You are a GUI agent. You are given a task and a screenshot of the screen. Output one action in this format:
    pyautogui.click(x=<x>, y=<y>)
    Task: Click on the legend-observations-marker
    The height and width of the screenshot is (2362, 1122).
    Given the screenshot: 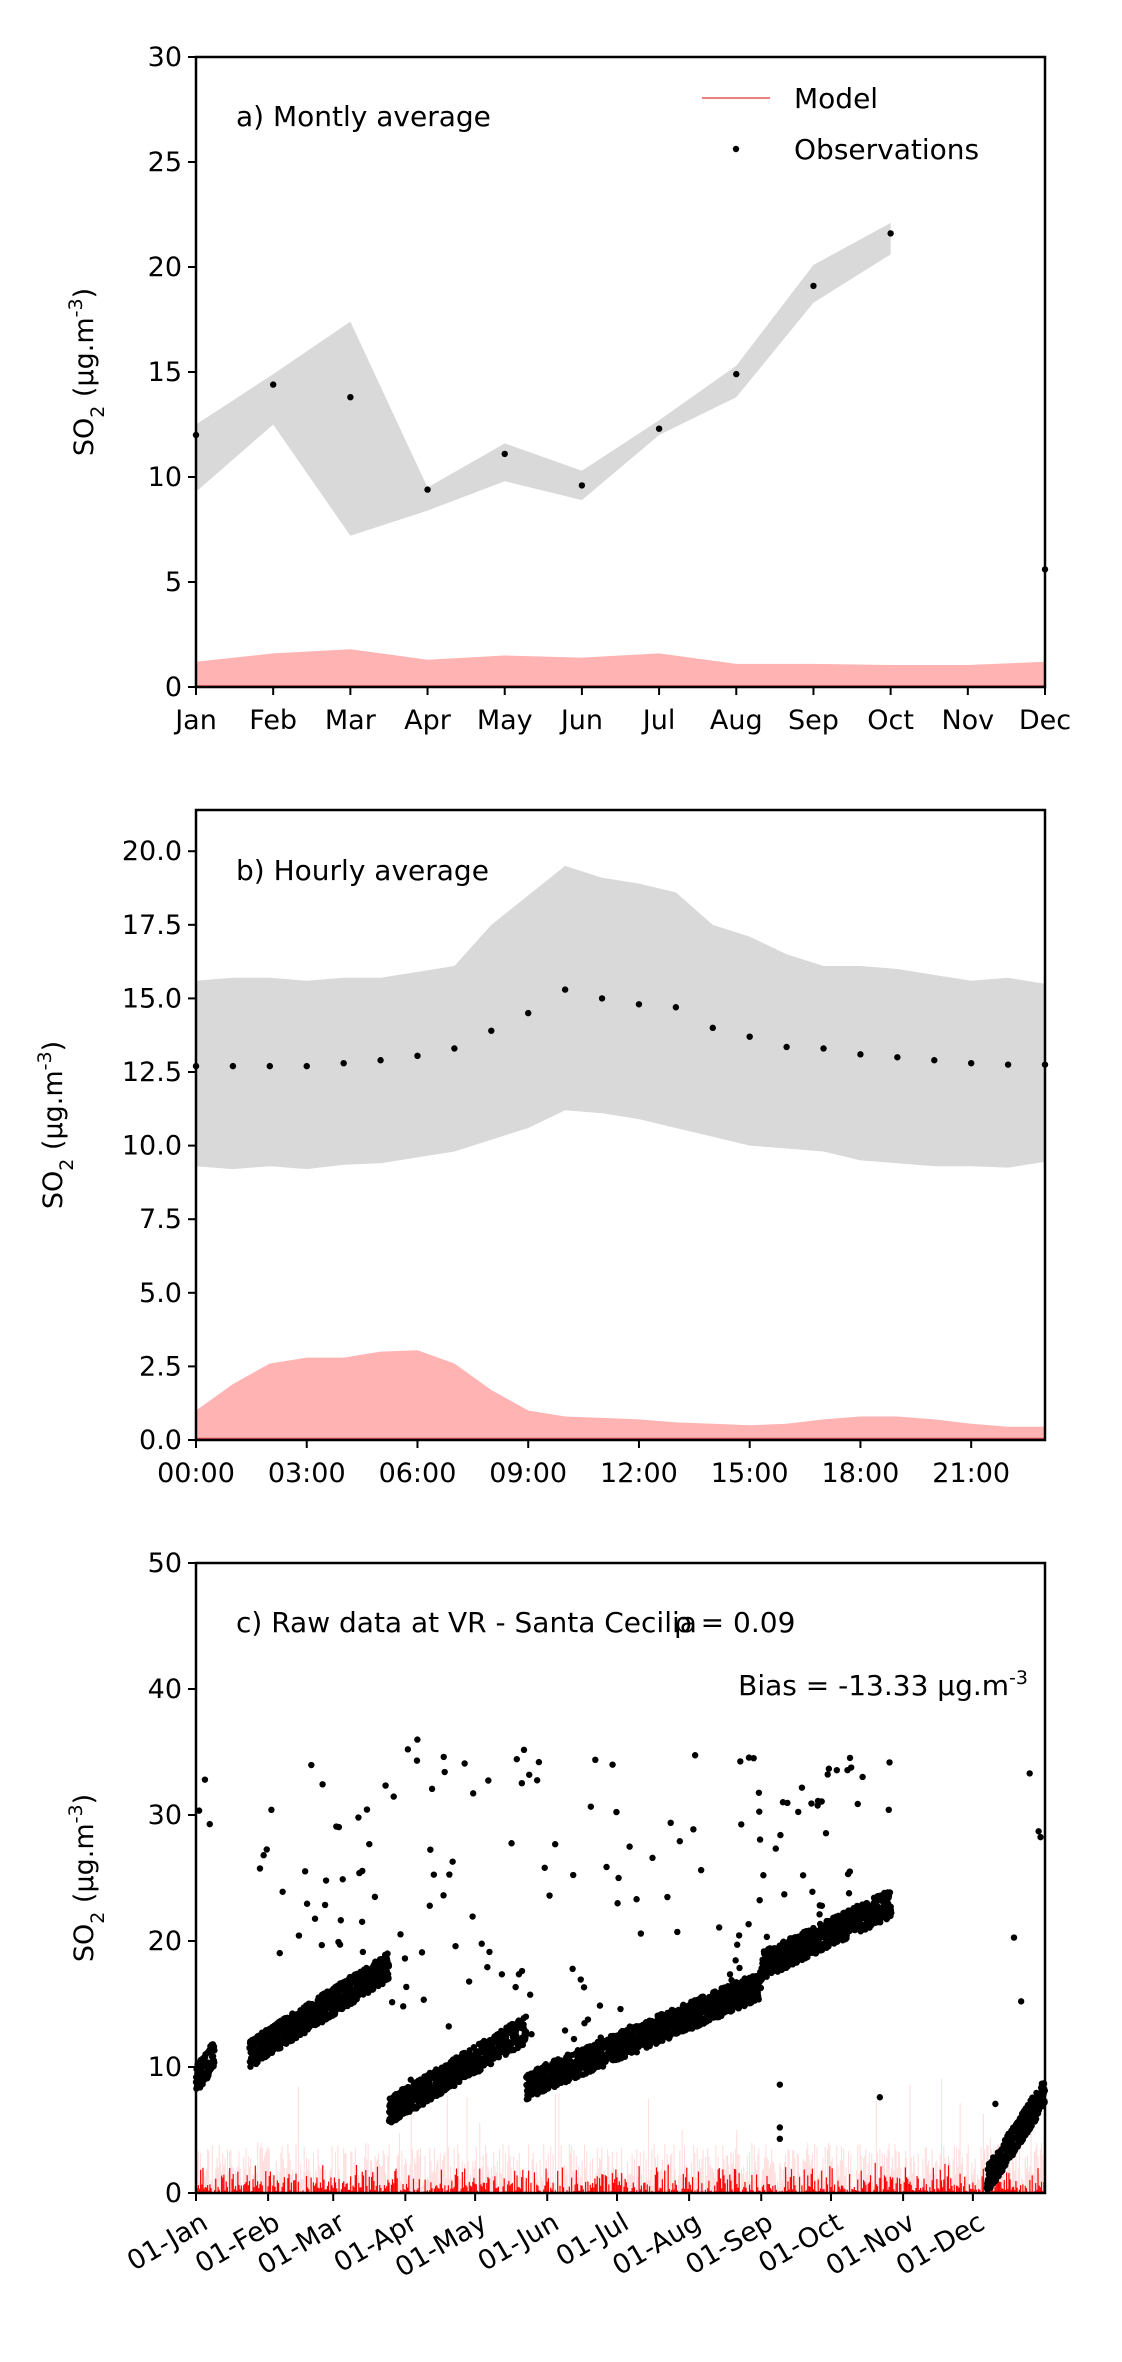 What is the action you would take?
    pyautogui.click(x=736, y=149)
    